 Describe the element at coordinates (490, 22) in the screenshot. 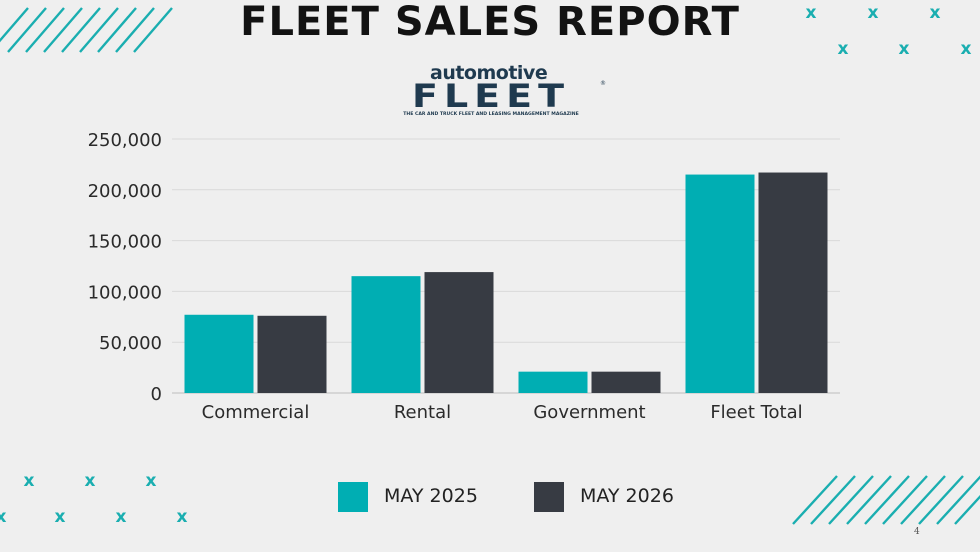

I see `page-title: FLEET SALES REPORT` at that location.